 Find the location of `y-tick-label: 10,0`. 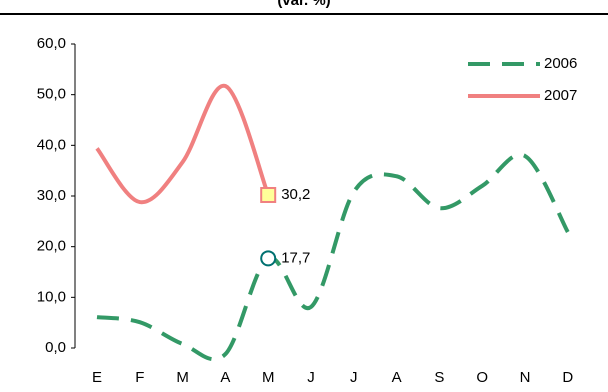

y-tick-label: 10,0 is located at coordinates (51, 296).